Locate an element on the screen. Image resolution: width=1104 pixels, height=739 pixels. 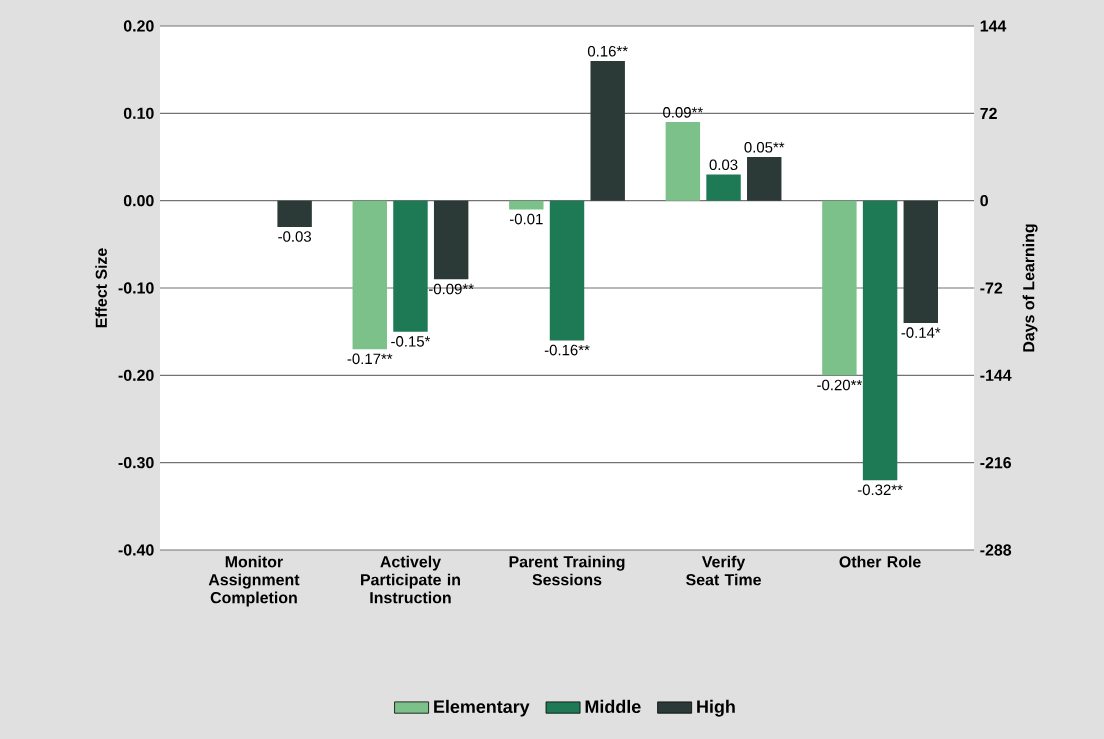
y2-tick-label: -288 is located at coordinates (996, 550).